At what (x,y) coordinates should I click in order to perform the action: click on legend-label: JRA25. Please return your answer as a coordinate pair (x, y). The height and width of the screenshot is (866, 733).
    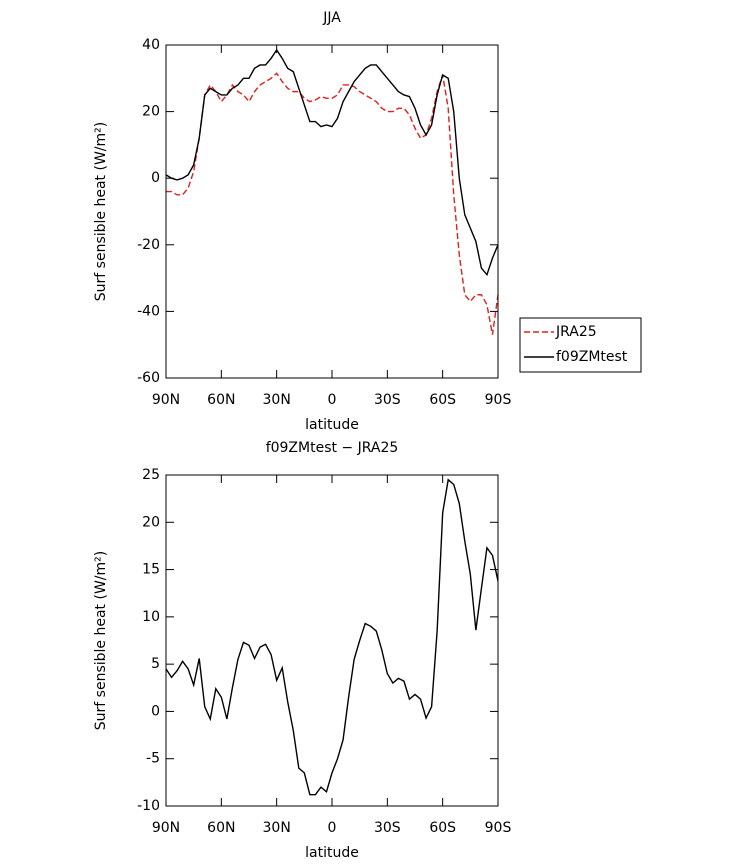
    Looking at the image, I should click on (576, 332).